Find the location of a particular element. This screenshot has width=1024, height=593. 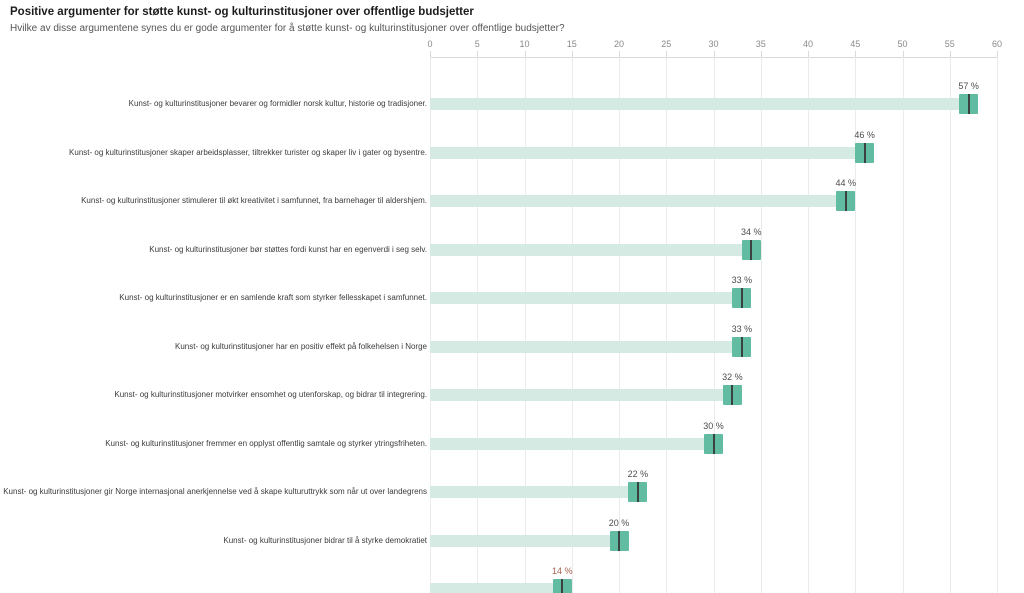

x-tick-label: 60 is located at coordinates (996, 44).